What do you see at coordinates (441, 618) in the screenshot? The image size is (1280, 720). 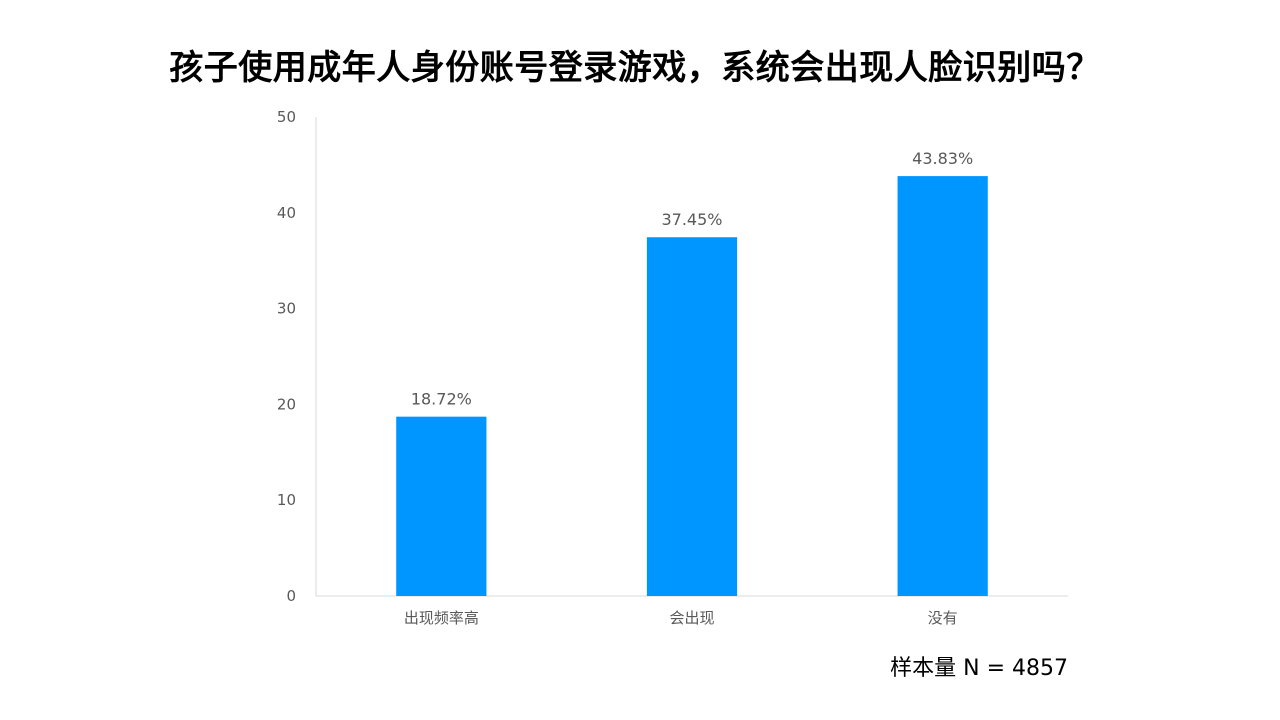 I see `category-label-1: 出现频率高` at bounding box center [441, 618].